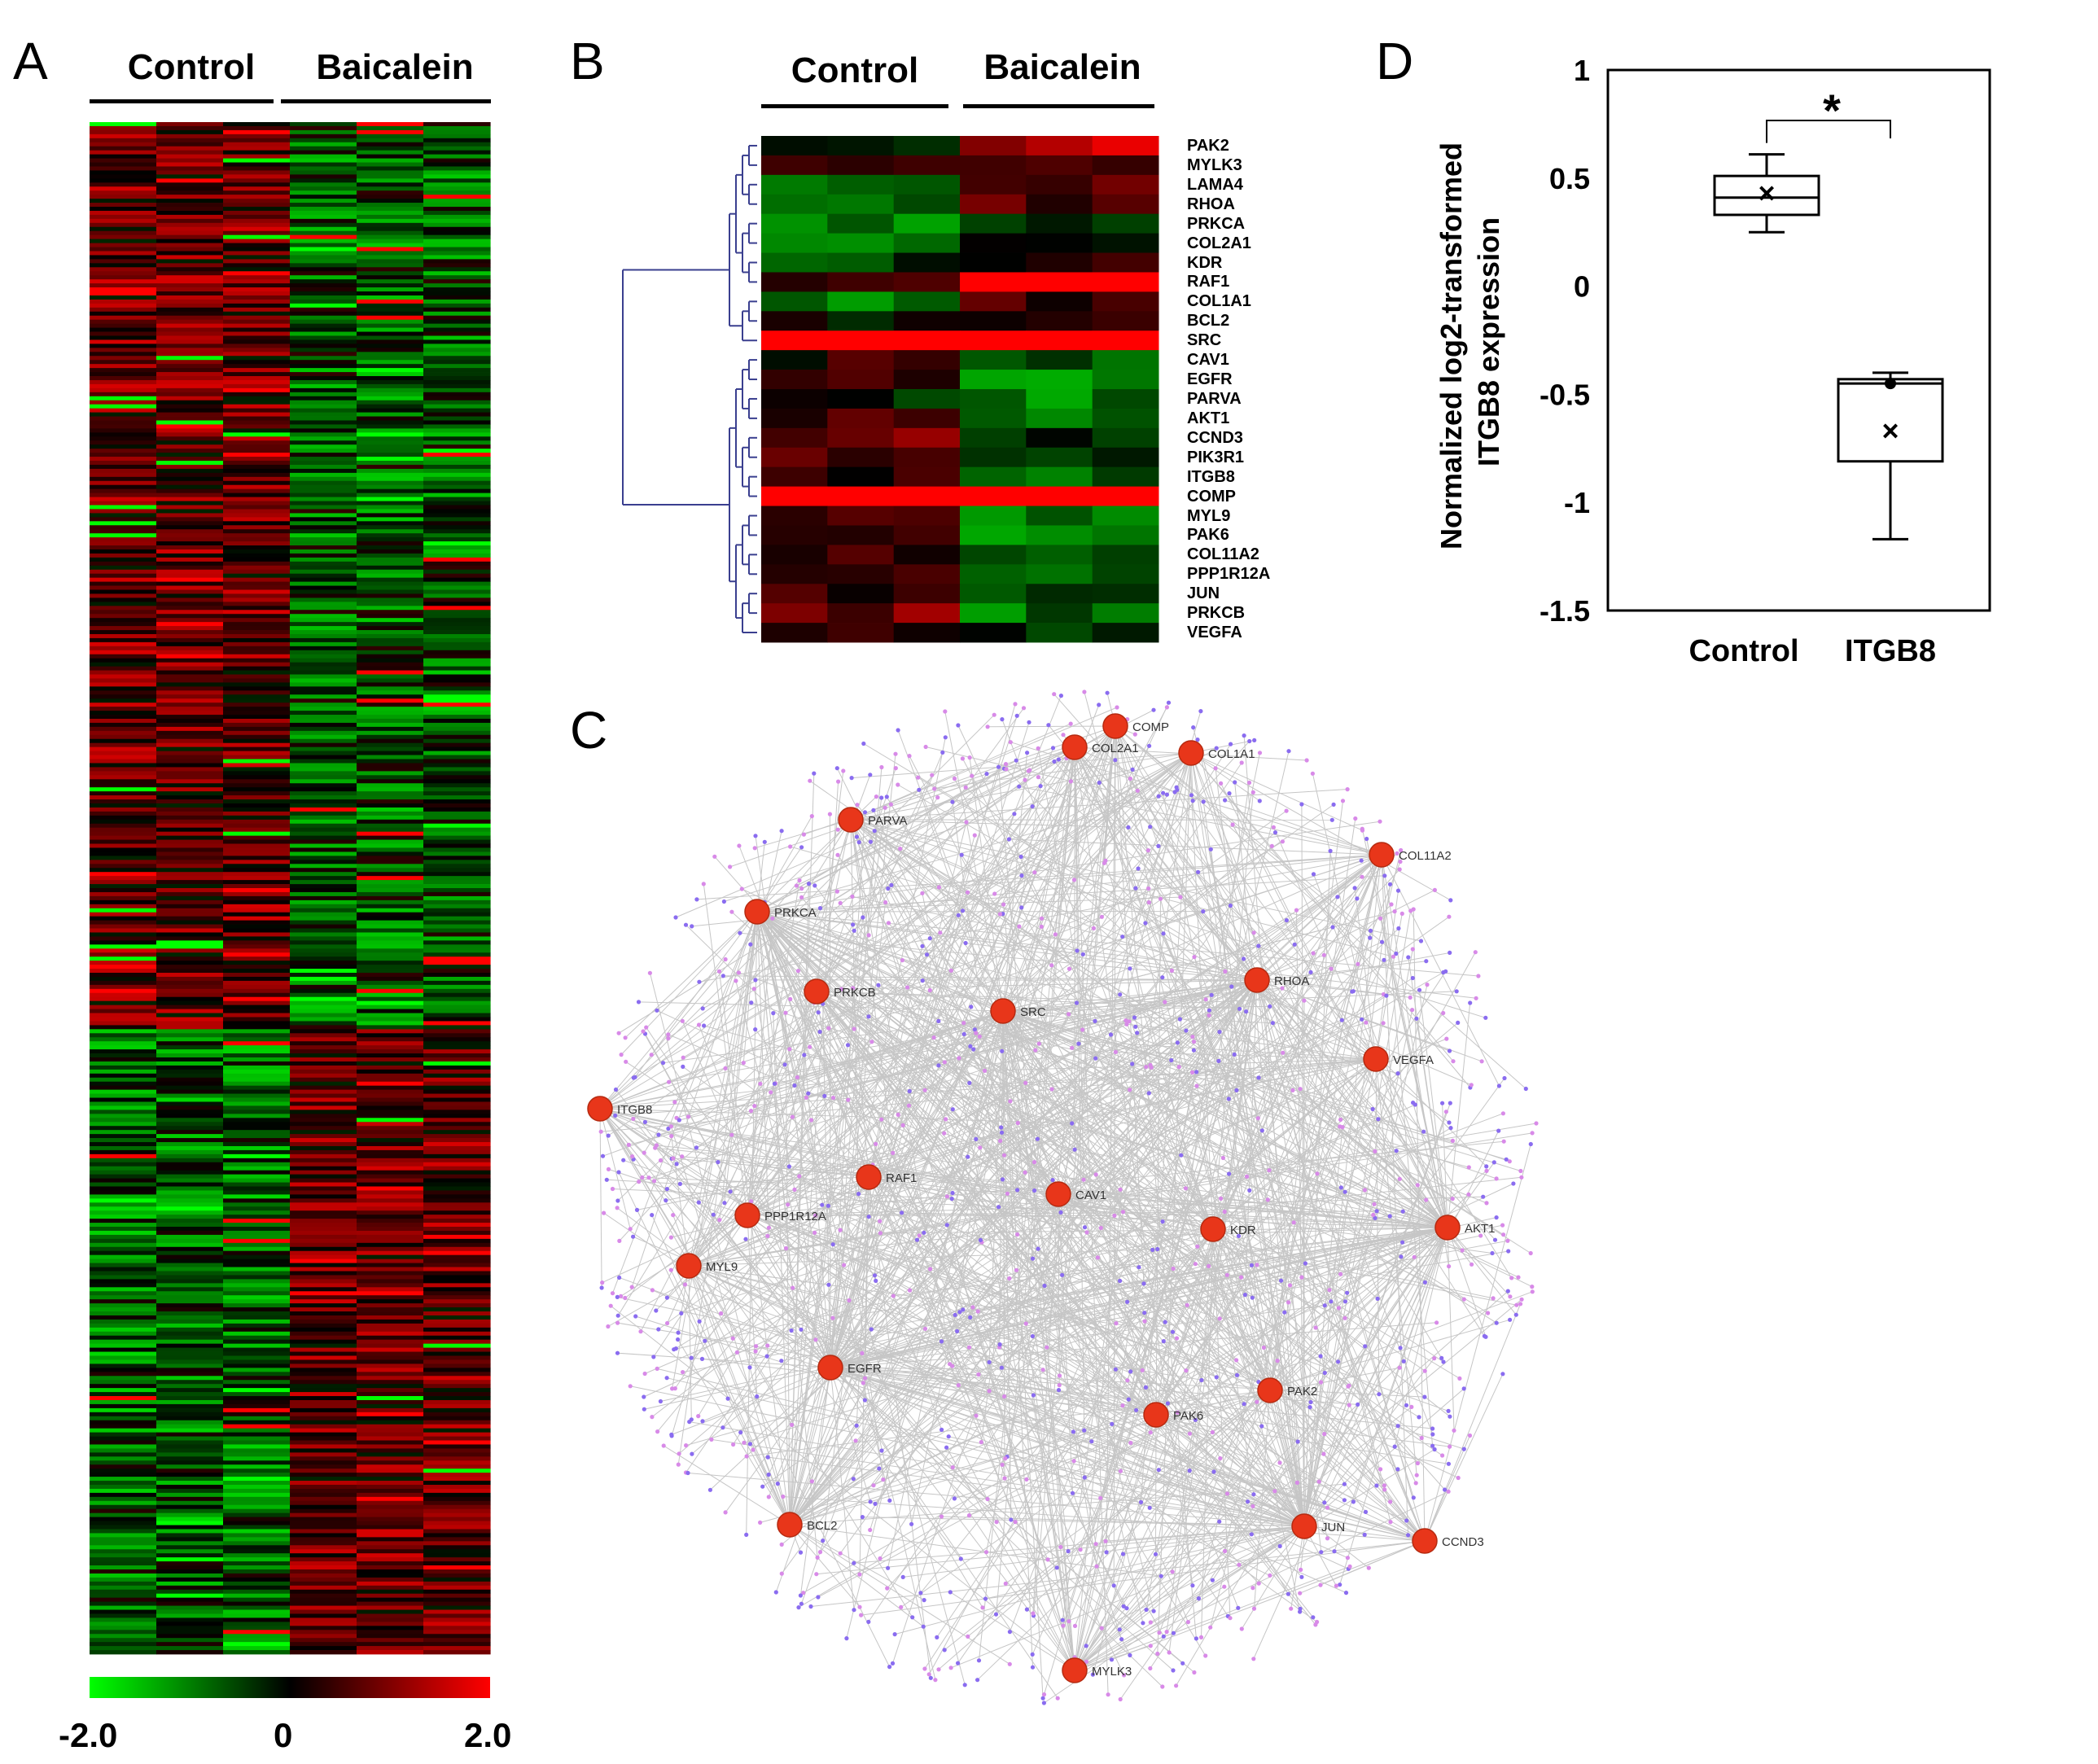 The width and height of the screenshot is (2098, 1764). I want to click on heatmap-b-cell-lama4, so click(1059, 184).